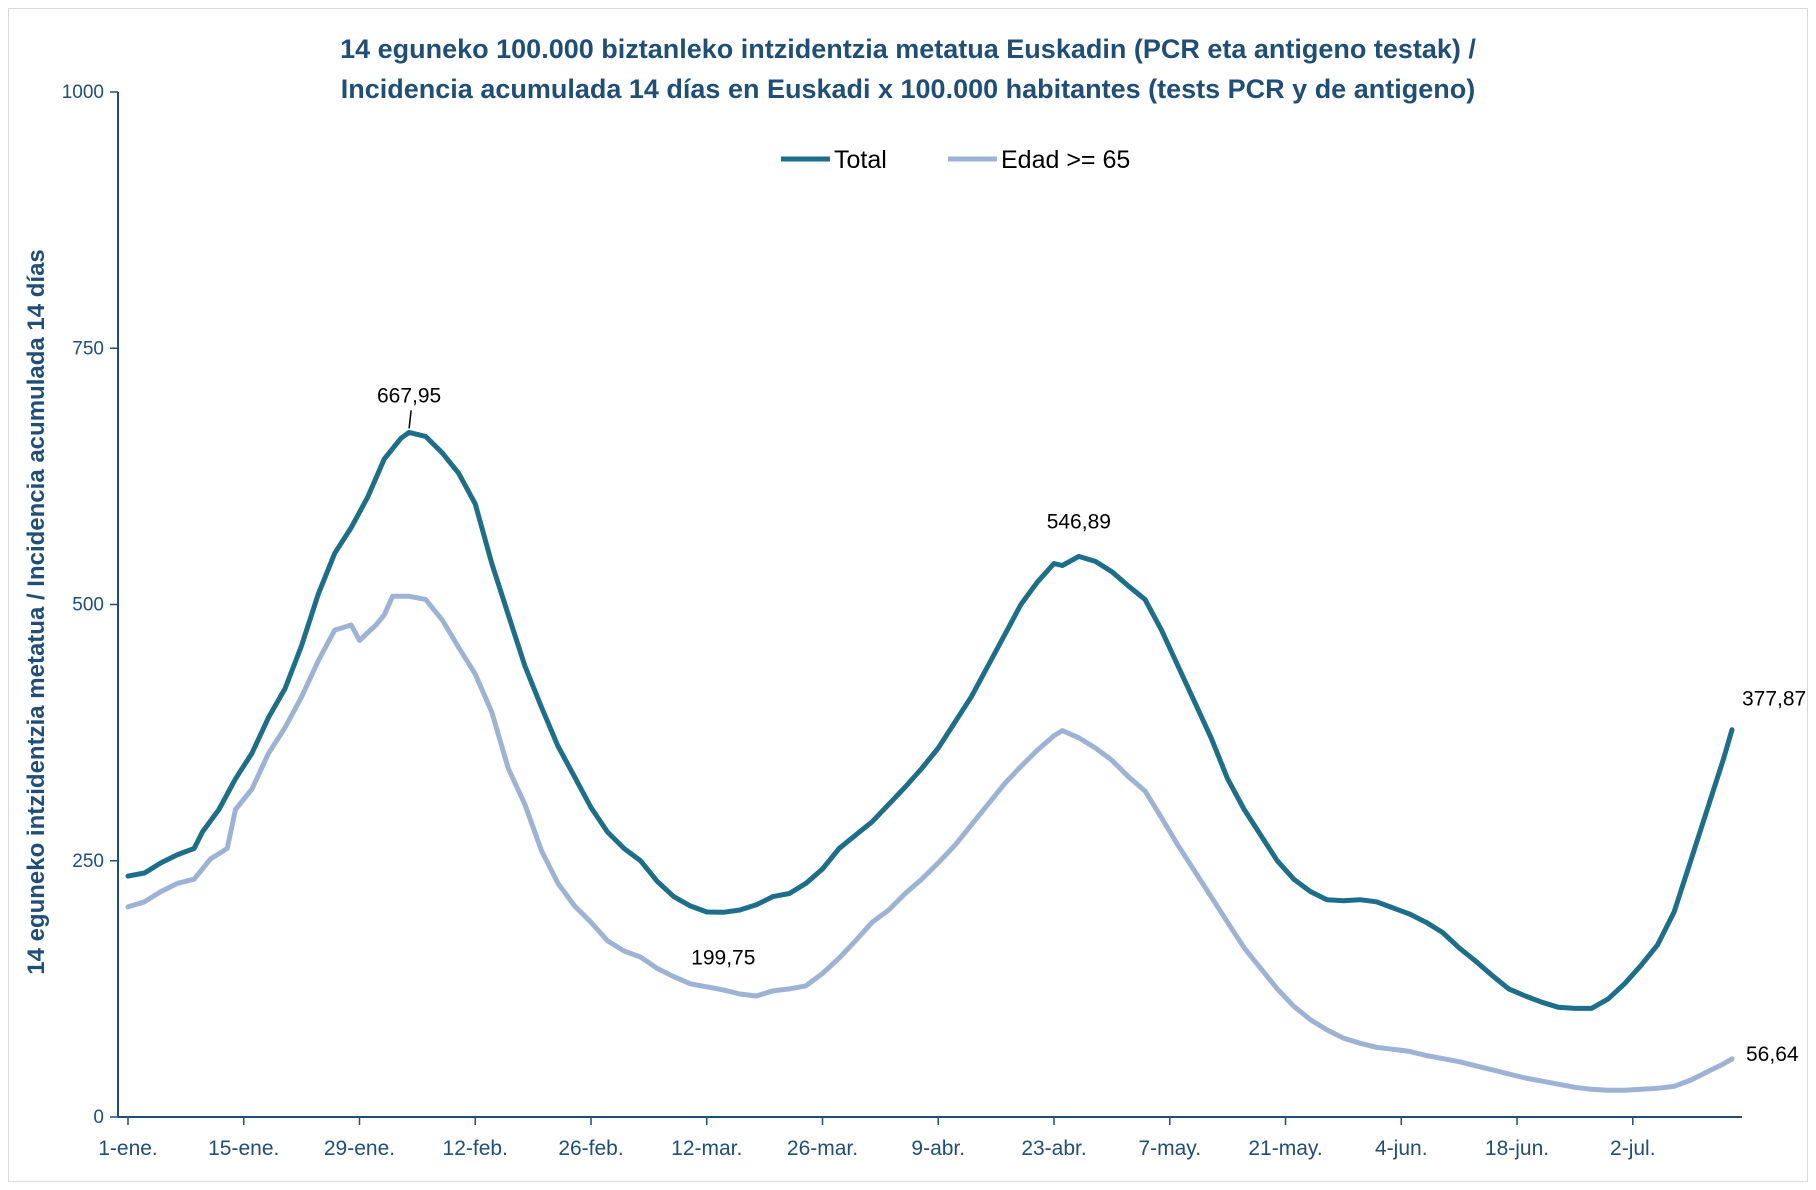 This screenshot has width=1816, height=1190. Describe the element at coordinates (1065, 160) in the screenshot. I see `legend-age65-label: Edad >= 65` at that location.